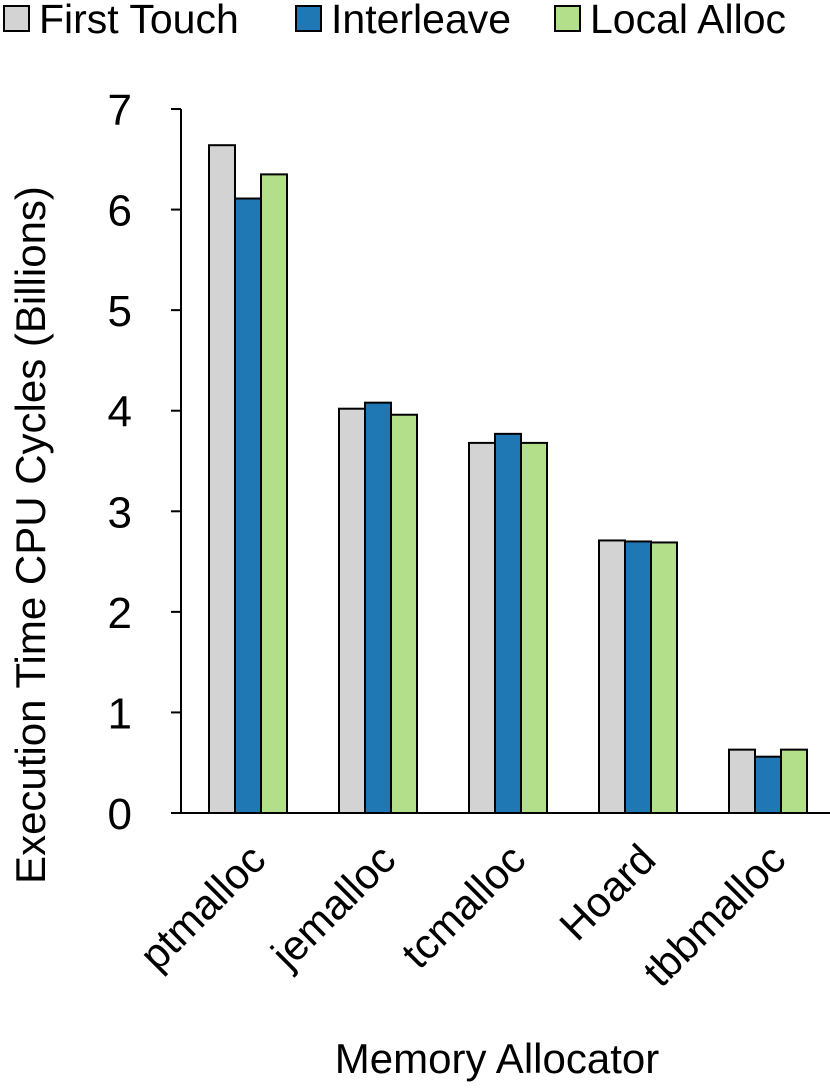 Image resolution: width=830 pixels, height=1090 pixels. What do you see at coordinates (688, 21) in the screenshot?
I see `legend-label-local-alloc: Local Alloc` at bounding box center [688, 21].